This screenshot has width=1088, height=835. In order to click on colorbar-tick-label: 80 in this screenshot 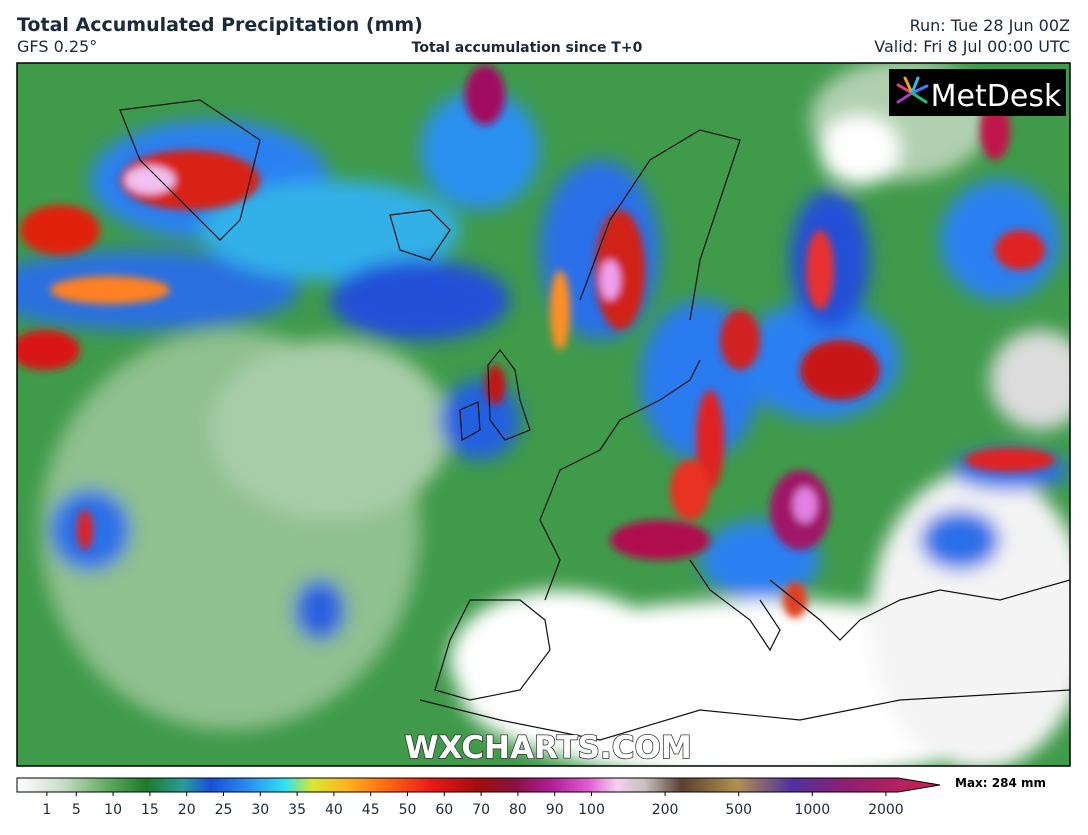, I will do `click(518, 810)`.